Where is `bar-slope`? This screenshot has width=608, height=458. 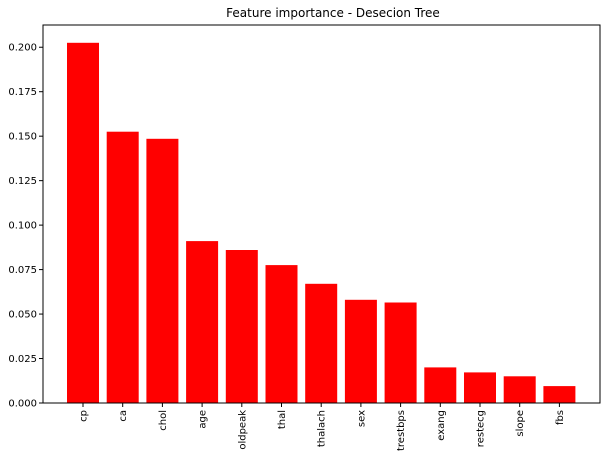
bar-slope is located at coordinates (519, 389).